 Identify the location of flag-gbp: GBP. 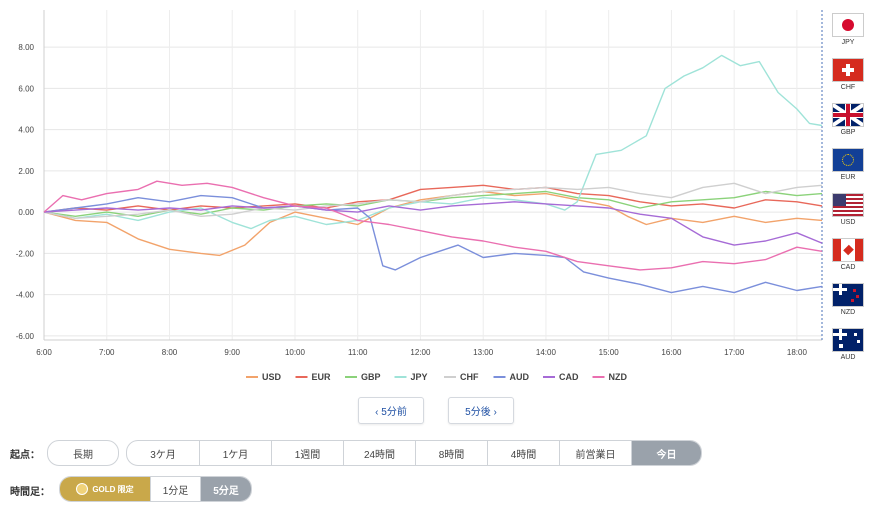
(848, 119).